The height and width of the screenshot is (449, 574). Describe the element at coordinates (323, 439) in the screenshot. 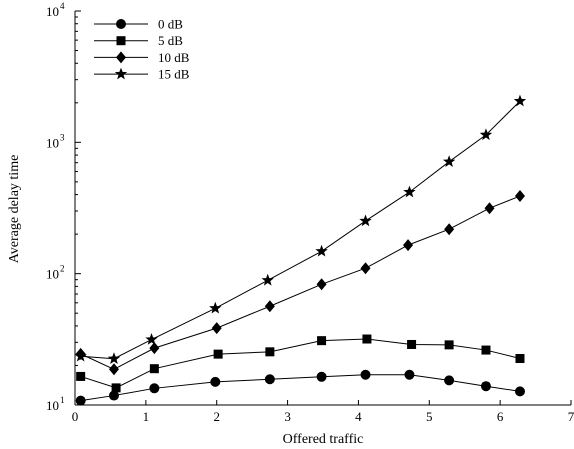

I see `x-axis-label: Offered traffic` at that location.